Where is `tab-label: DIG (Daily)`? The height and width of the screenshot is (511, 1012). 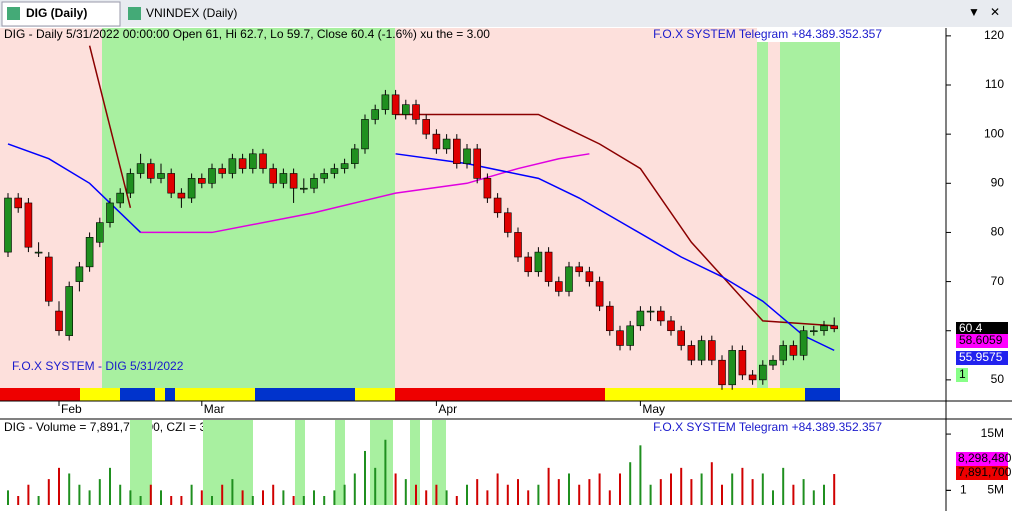
tab-label: DIG (Daily) is located at coordinates (56, 13).